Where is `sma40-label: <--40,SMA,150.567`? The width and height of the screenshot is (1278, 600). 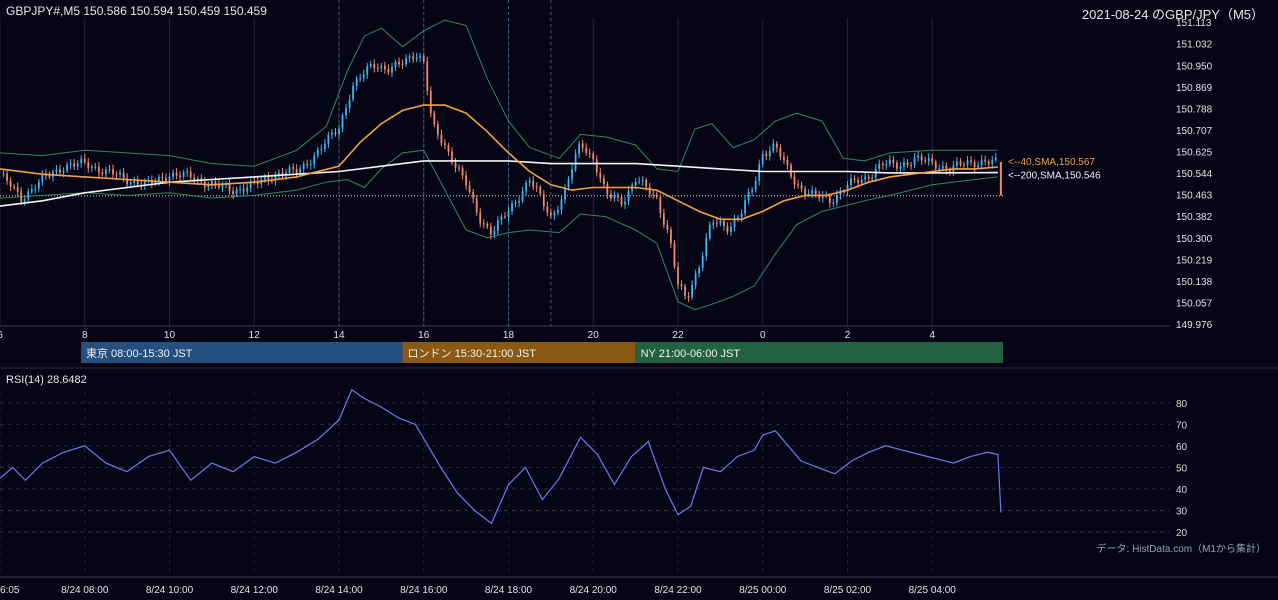 sma40-label: <--40,SMA,150.567 is located at coordinates (1051, 162).